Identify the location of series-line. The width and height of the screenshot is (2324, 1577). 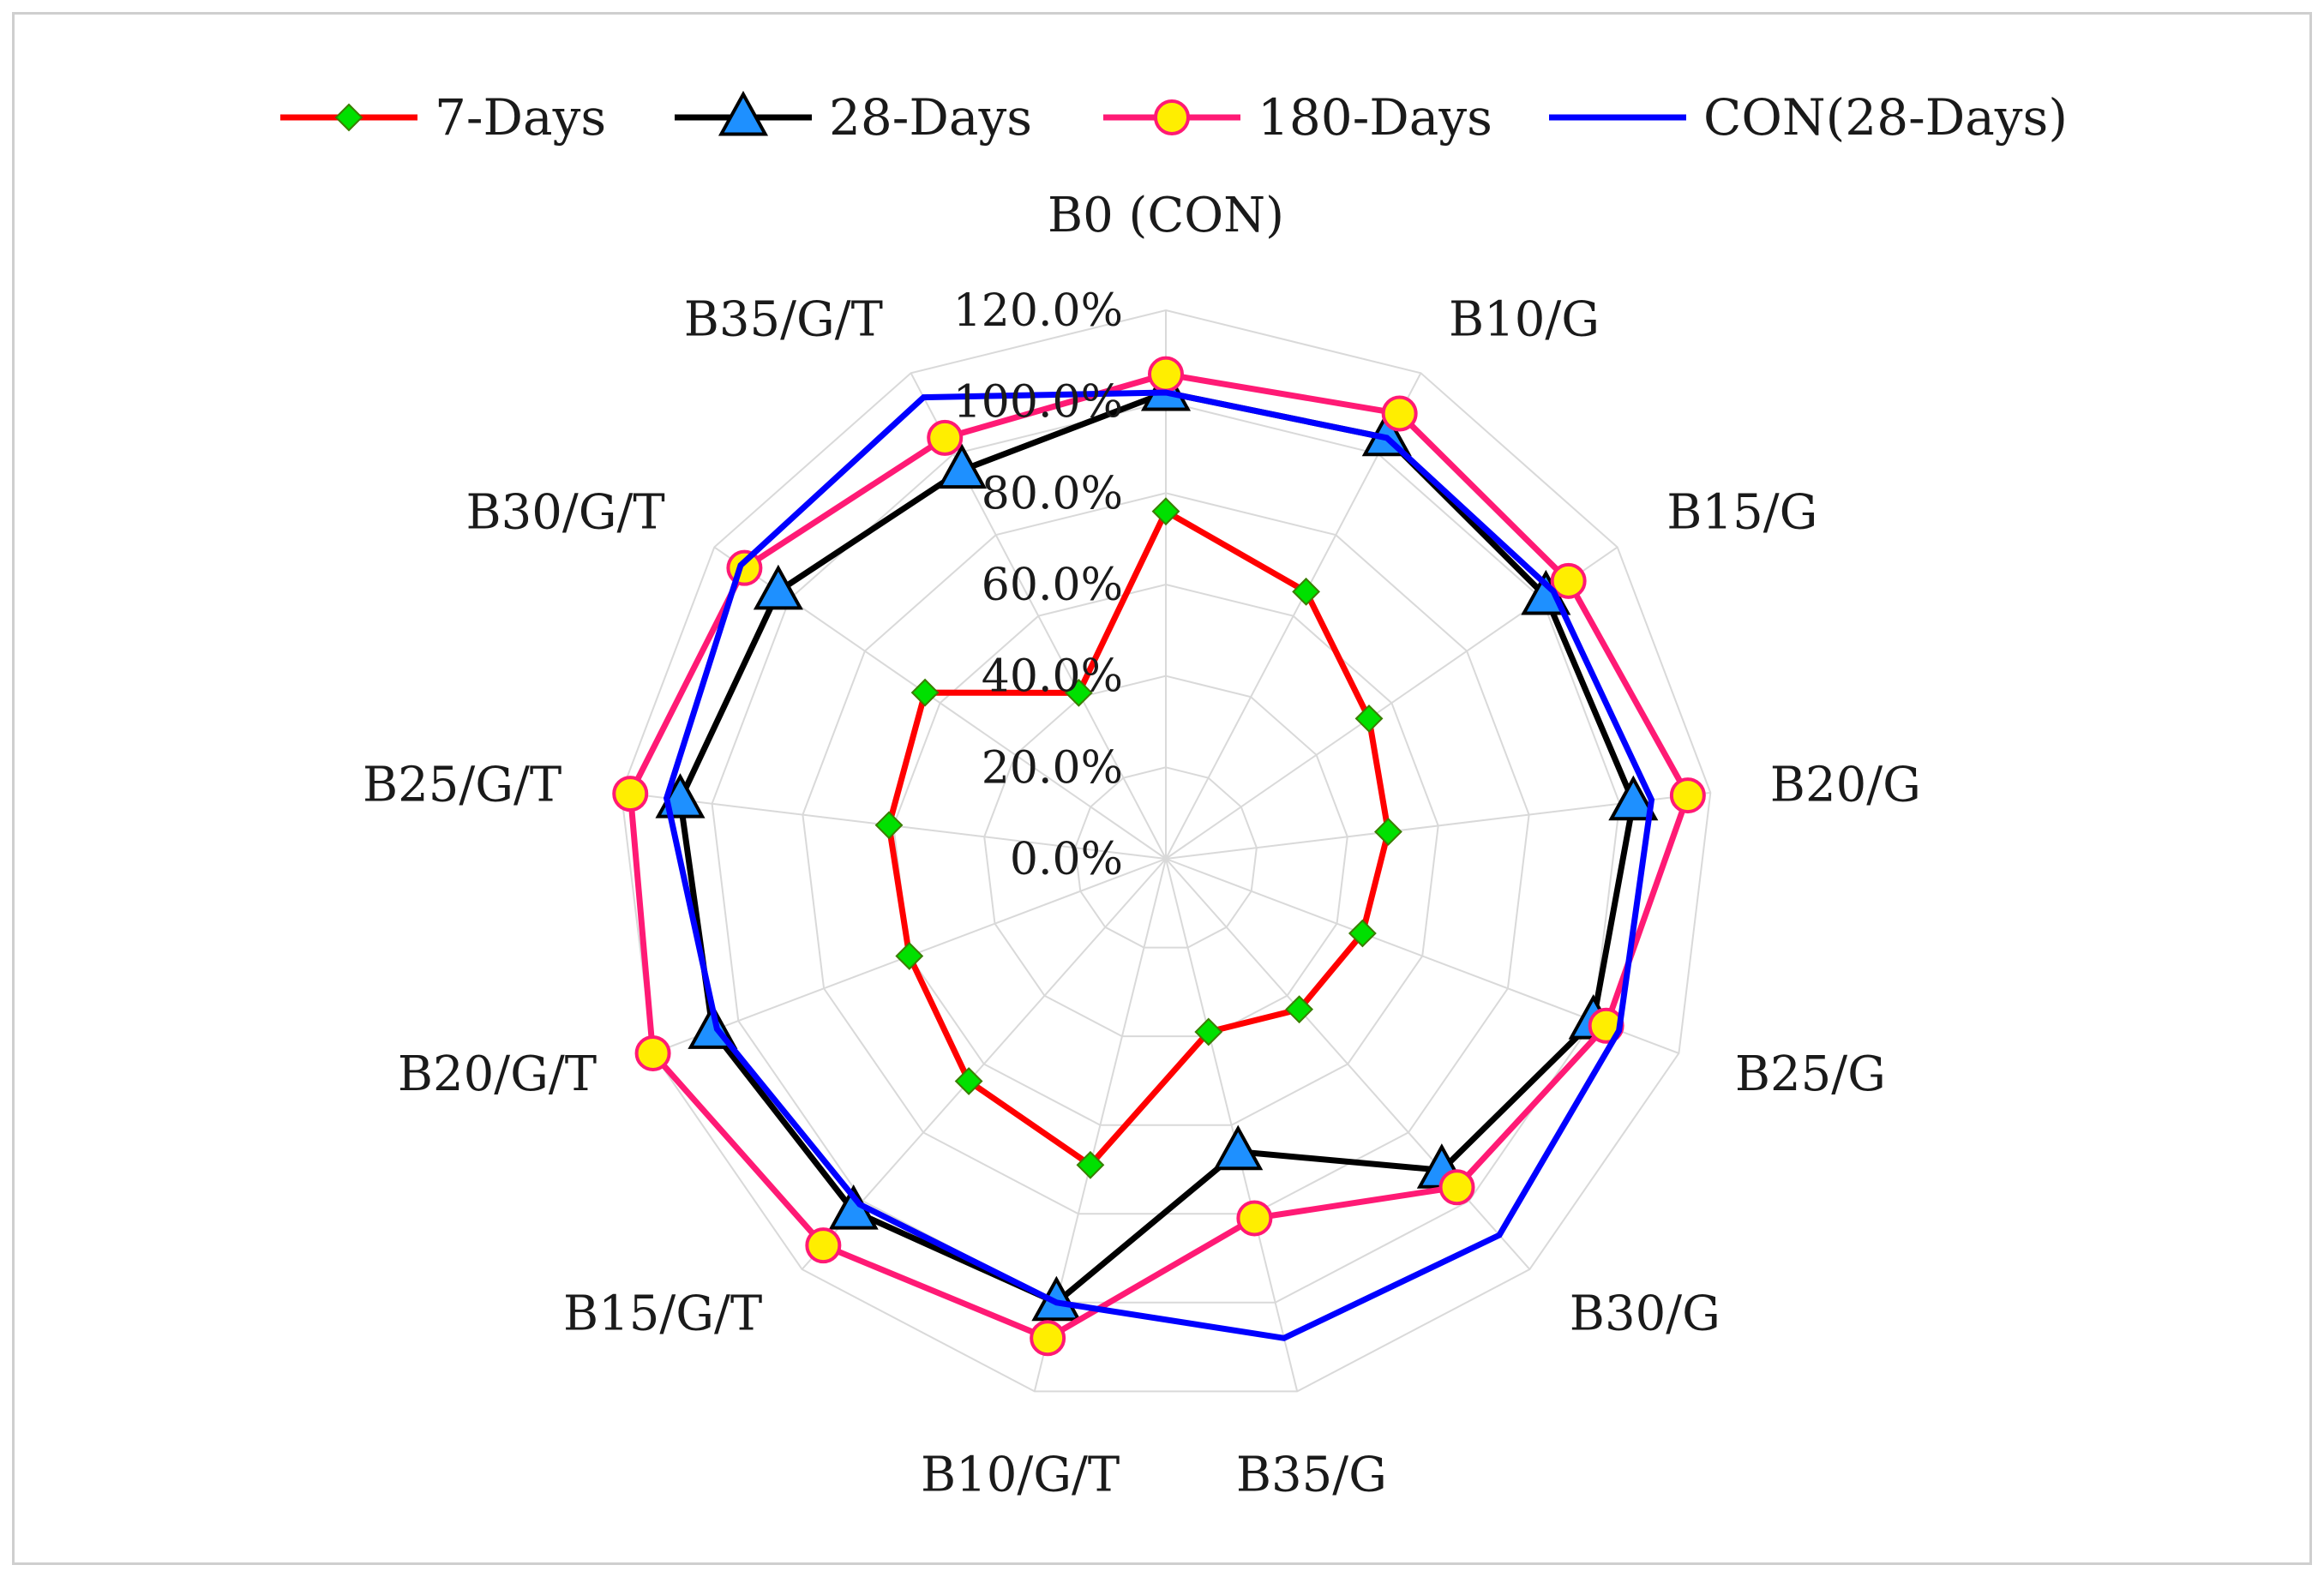
(1138, 838).